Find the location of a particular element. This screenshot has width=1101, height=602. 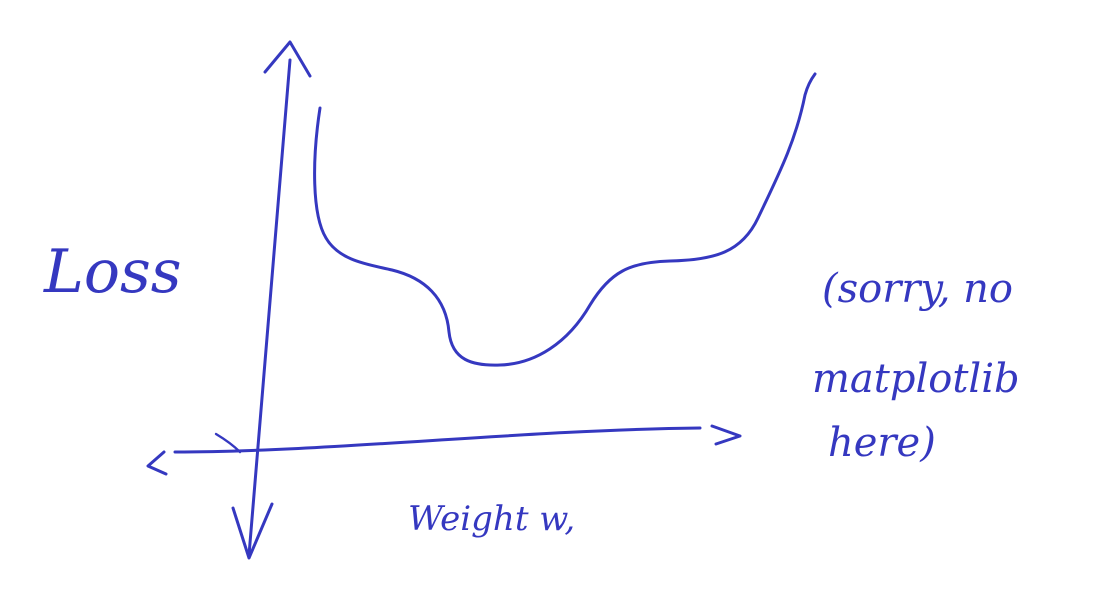

x-axis-arrowhead-right is located at coordinates (726, 435).